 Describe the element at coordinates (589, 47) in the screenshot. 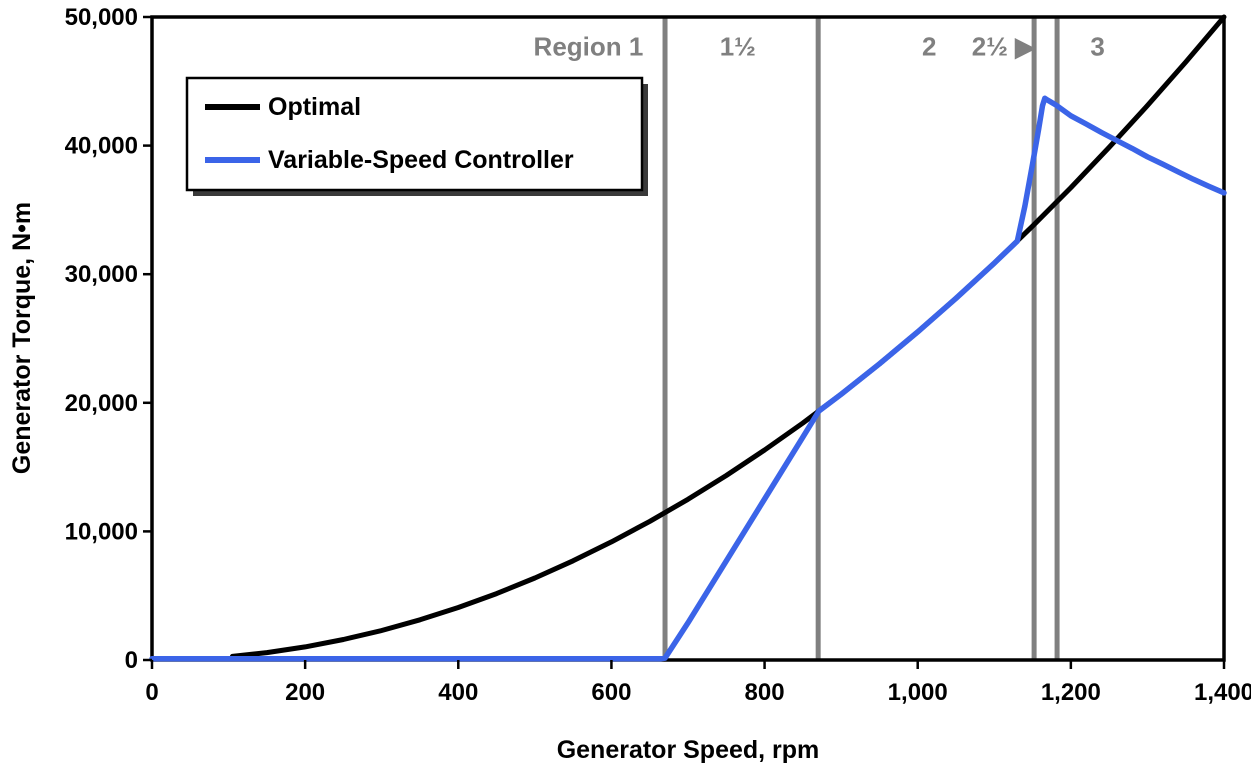

I see `region-label: Region 1` at that location.